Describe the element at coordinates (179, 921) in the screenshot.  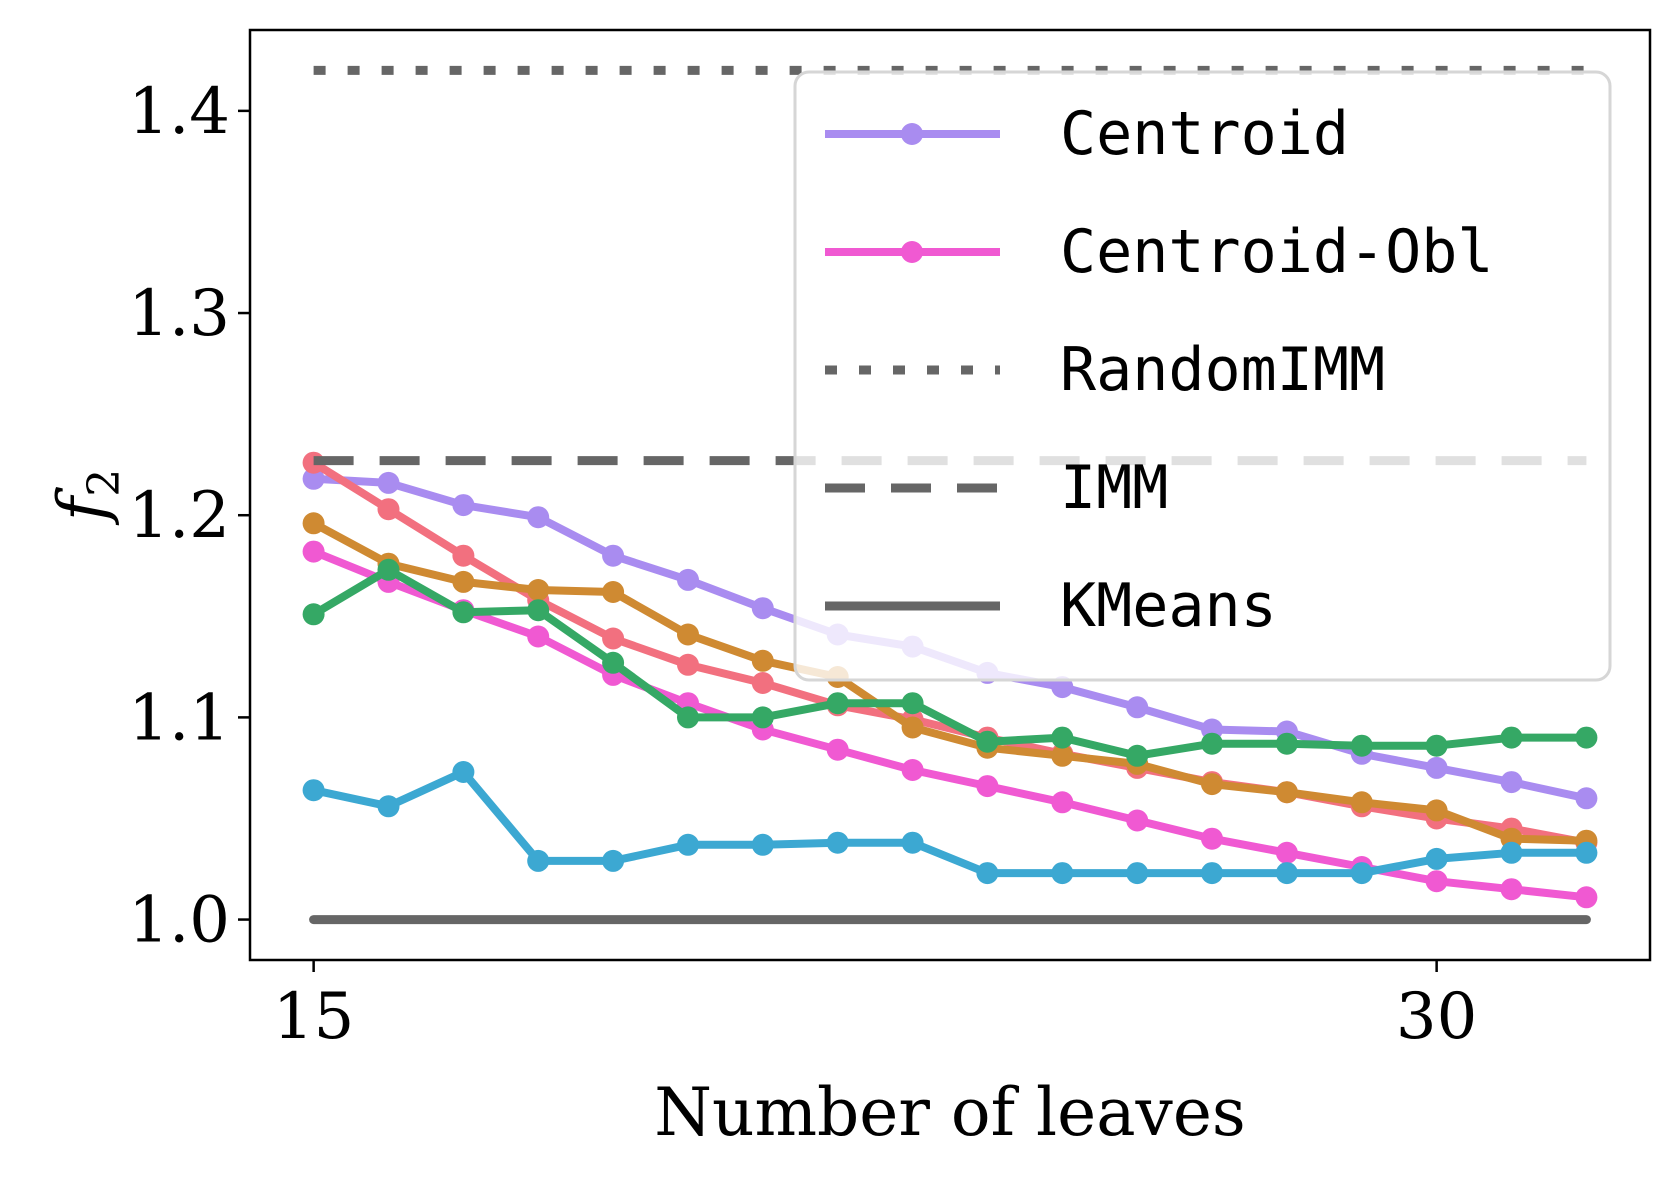
I see `y-tick-label: 1.0` at that location.